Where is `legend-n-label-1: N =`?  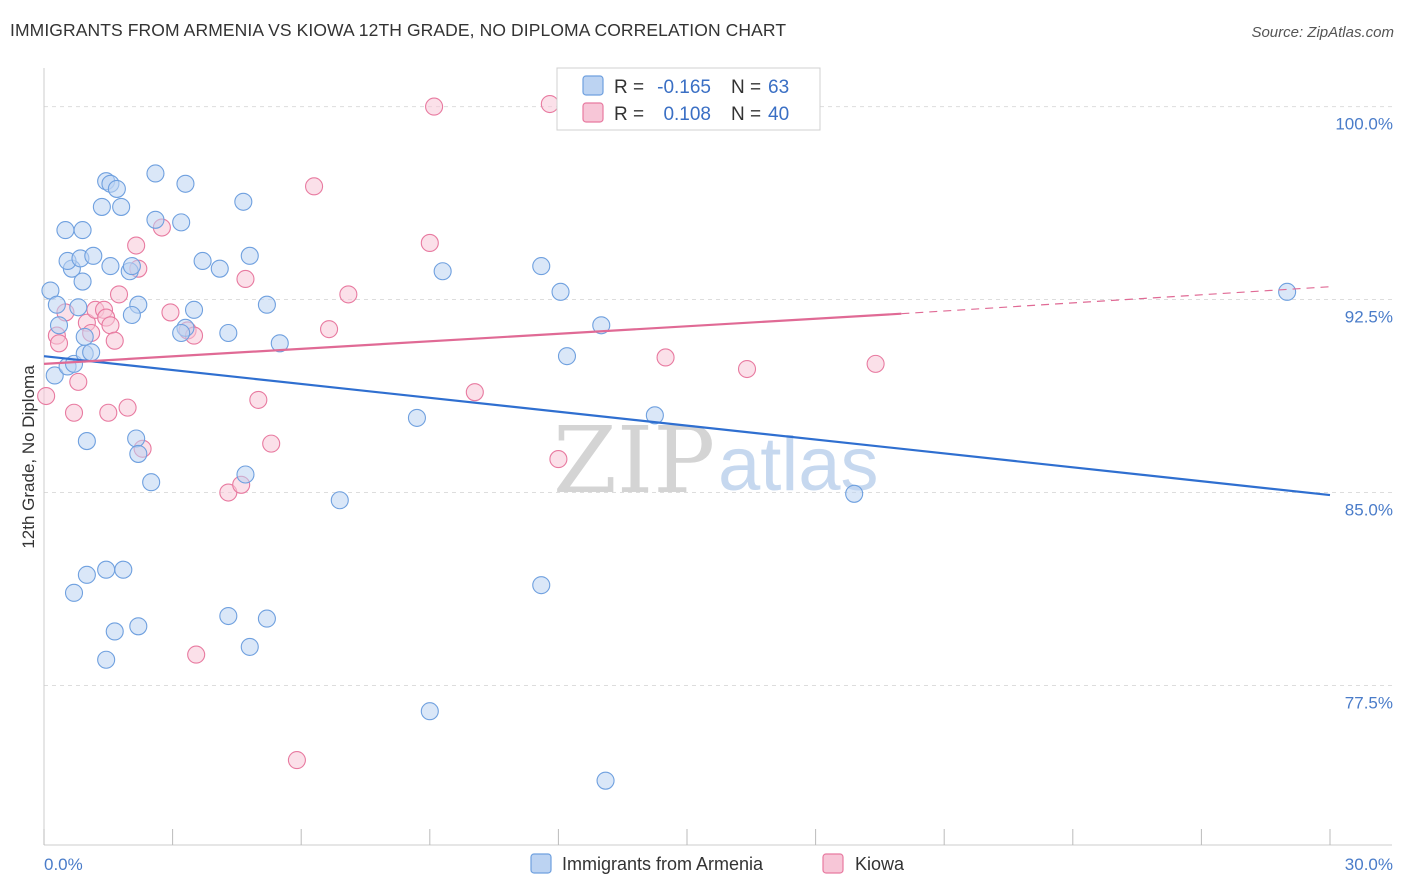 legend-n-label-1: N = is located at coordinates (746, 87).